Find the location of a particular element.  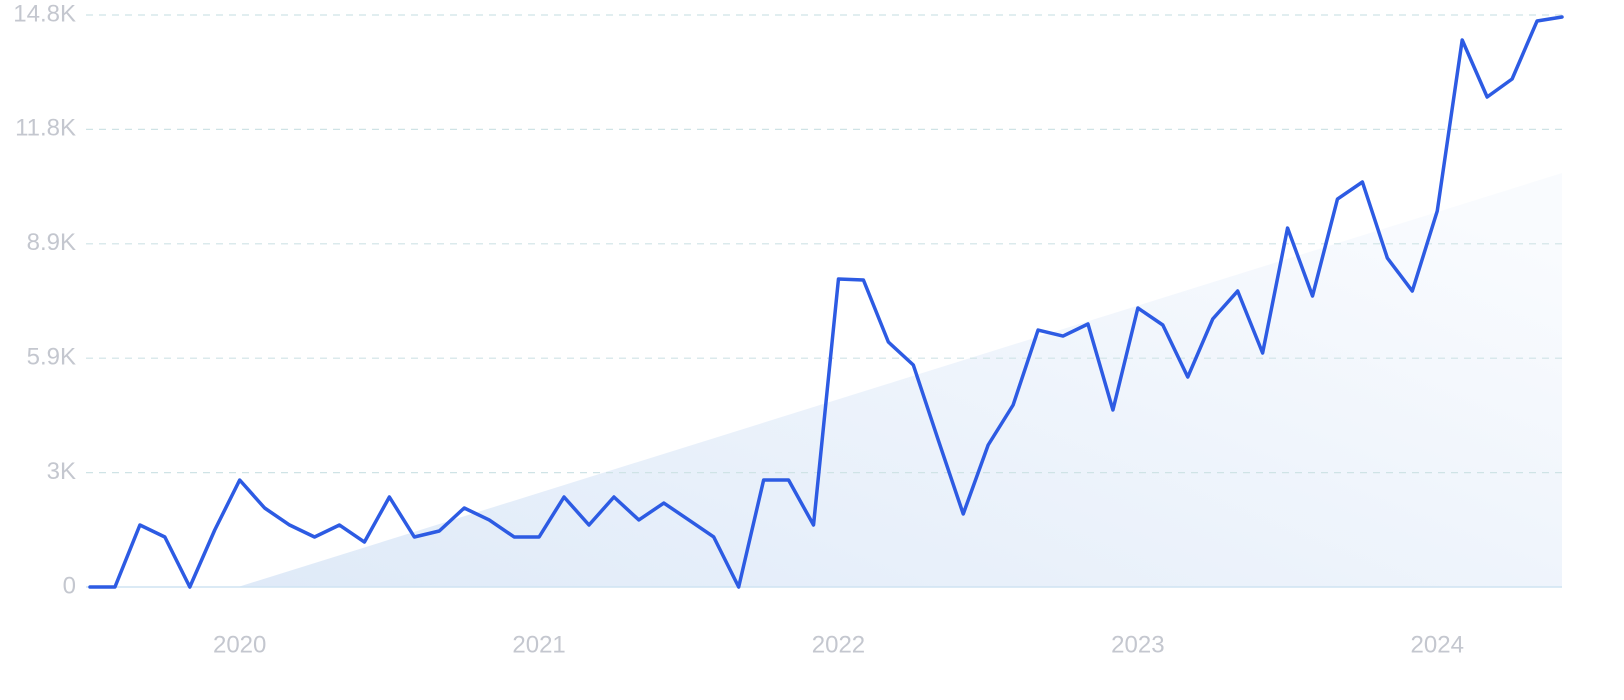

x-tick-label: 2023 is located at coordinates (1137, 644).